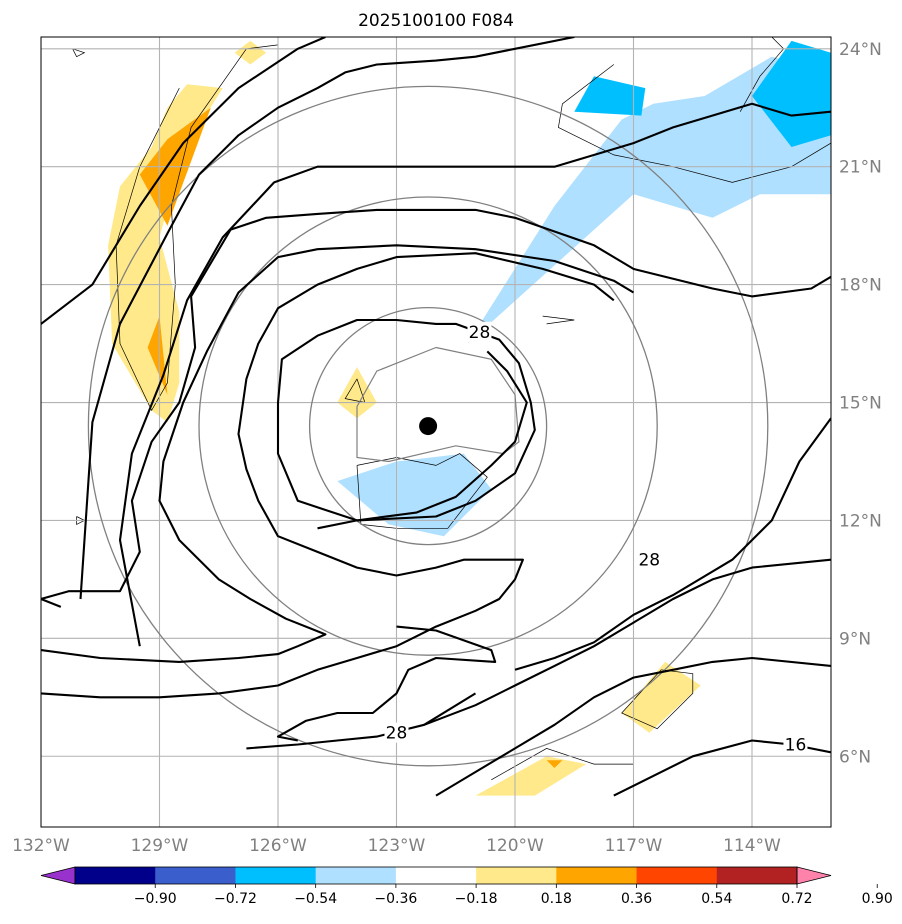 The height and width of the screenshot is (924, 902). I want to click on lat-tick-label-2: 12°N, so click(860, 521).